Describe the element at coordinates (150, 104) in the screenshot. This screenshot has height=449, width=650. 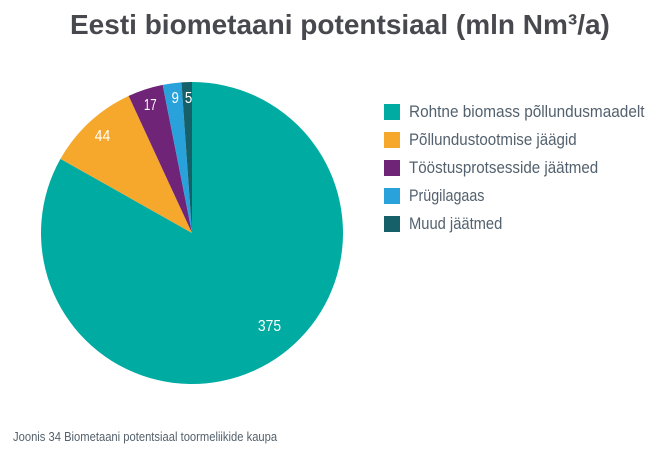
I see `svg-text: 17` at that location.